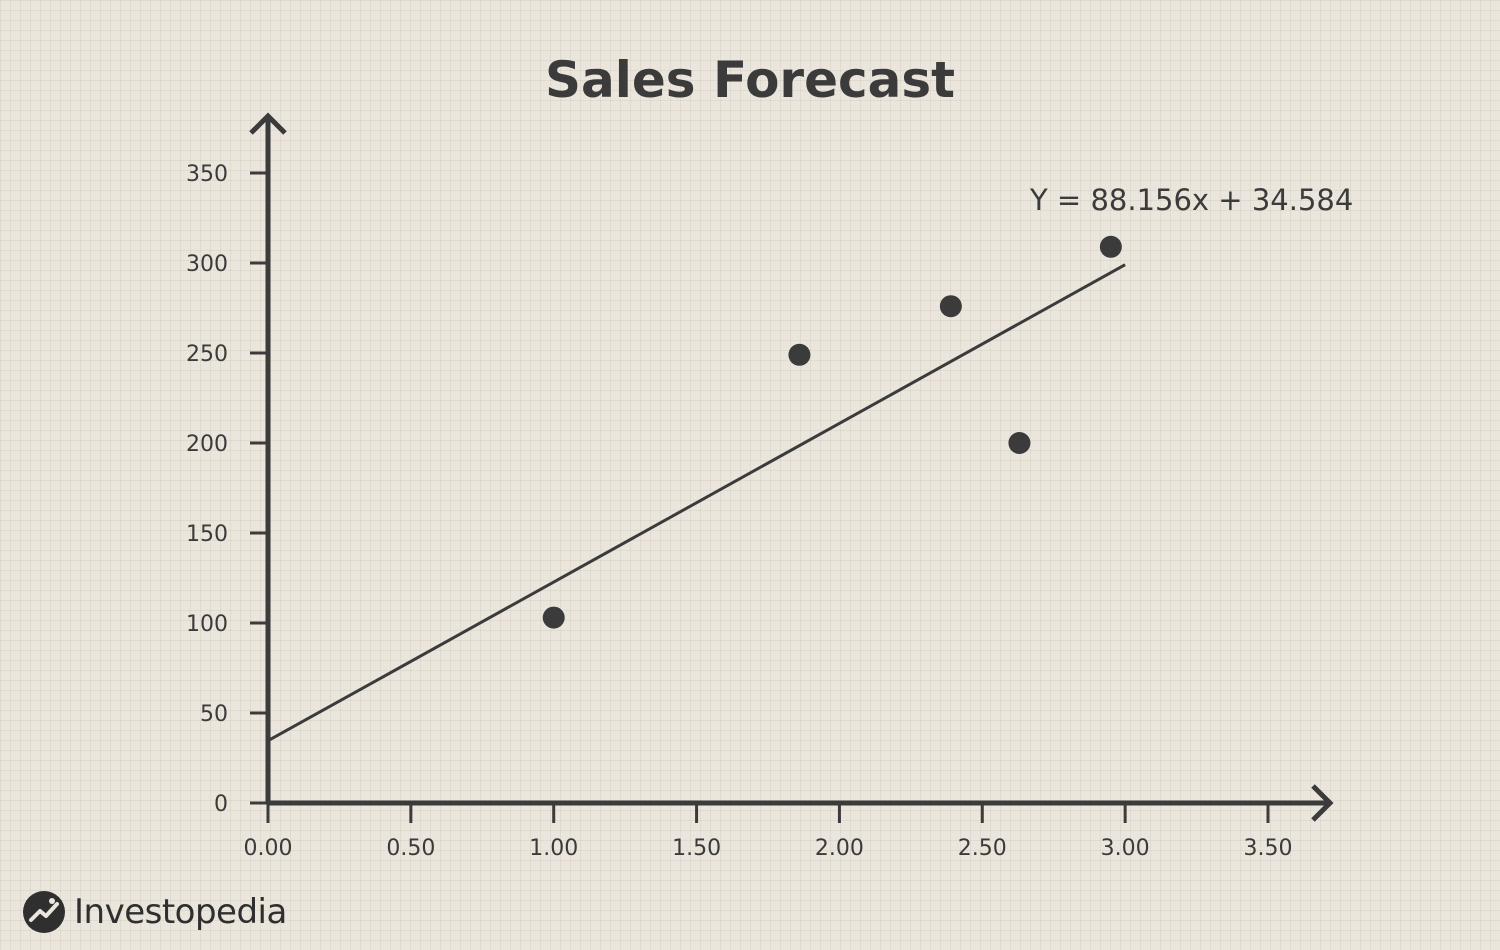  What do you see at coordinates (44, 912) in the screenshot?
I see `investopedia-logo-icon` at bounding box center [44, 912].